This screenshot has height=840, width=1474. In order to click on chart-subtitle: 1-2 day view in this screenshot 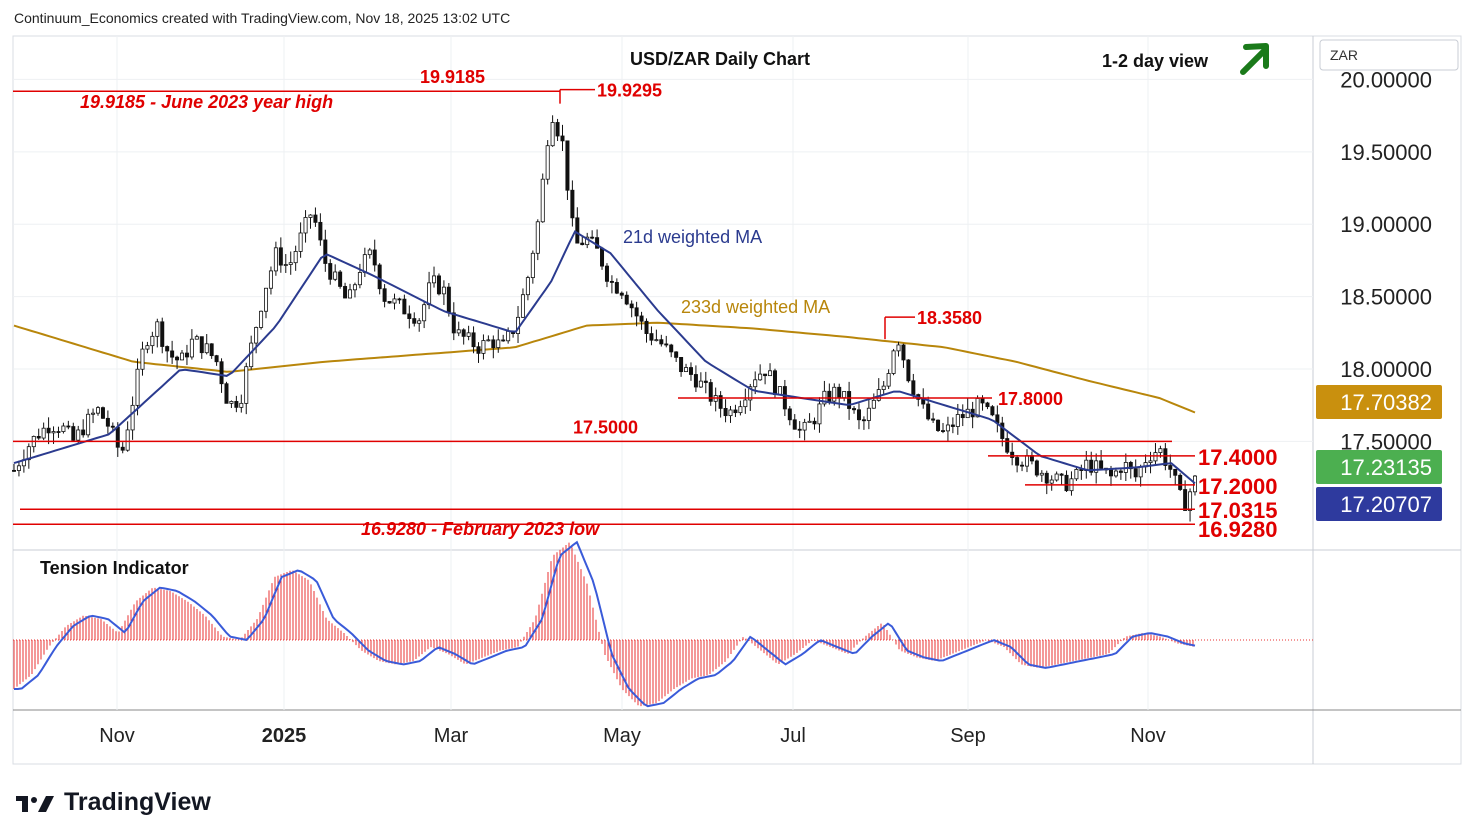, I will do `click(1155, 61)`.